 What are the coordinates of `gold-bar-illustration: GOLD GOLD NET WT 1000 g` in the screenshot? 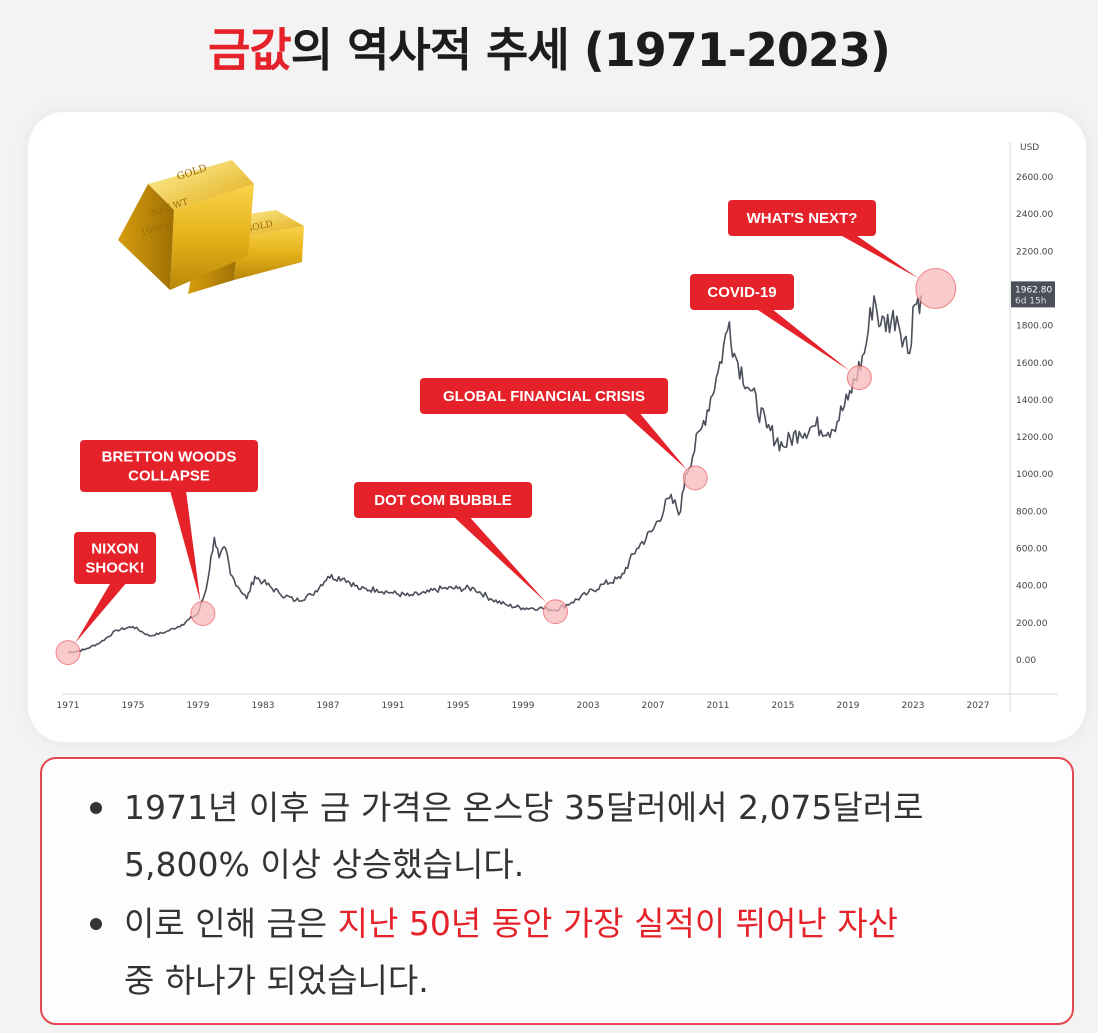 It's located at (211, 227).